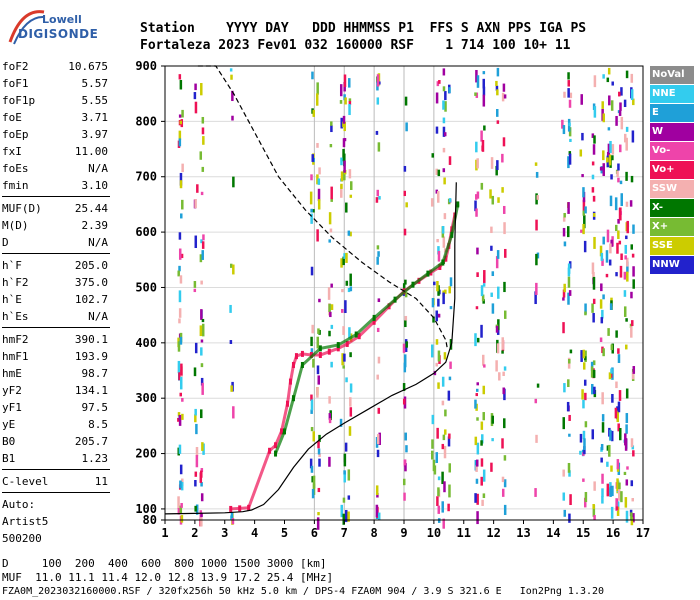 The image size is (700, 600). What do you see at coordinates (9, 424) in the screenshot?
I see `param-label: yE` at bounding box center [9, 424].